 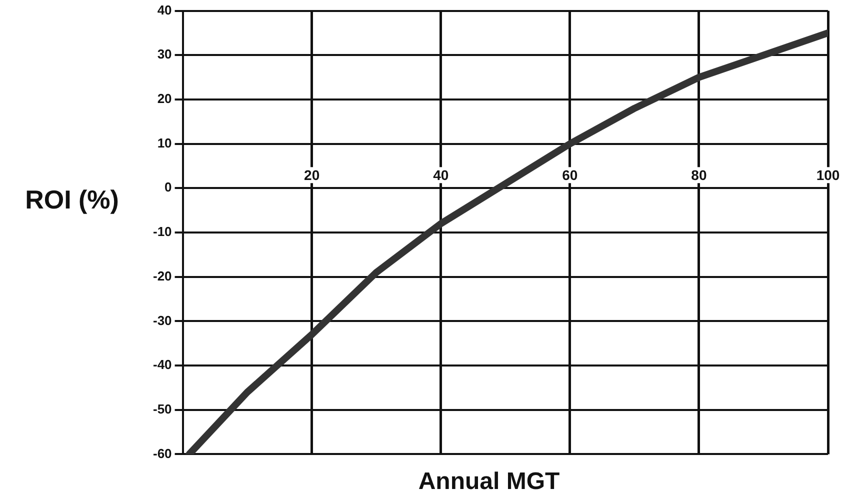 What do you see at coordinates (72, 199) in the screenshot?
I see `y-axis-title: ROI (%)` at bounding box center [72, 199].